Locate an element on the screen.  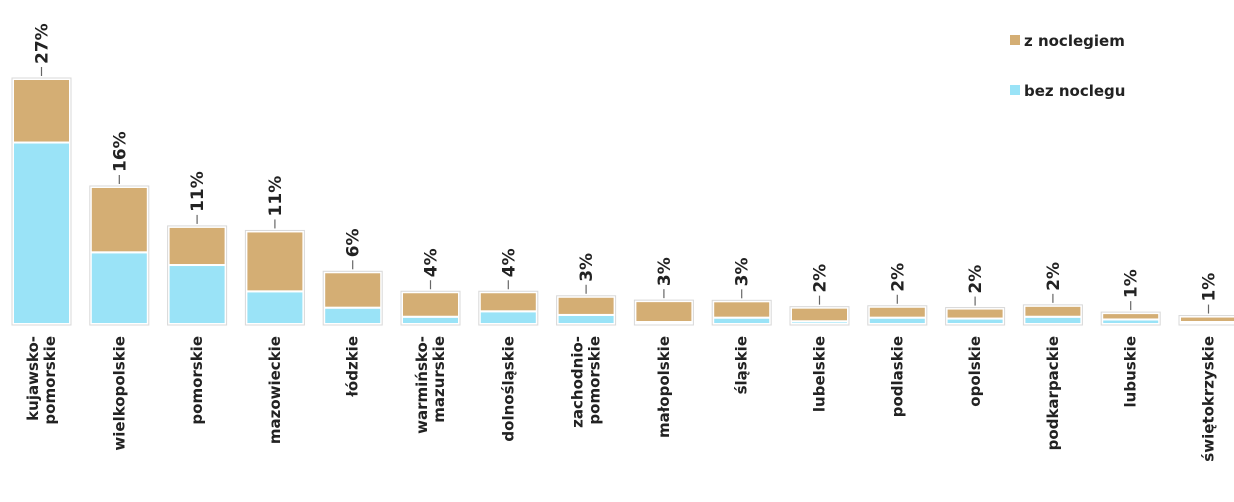
category-label: dolnośląskie is located at coordinates (508, 389).